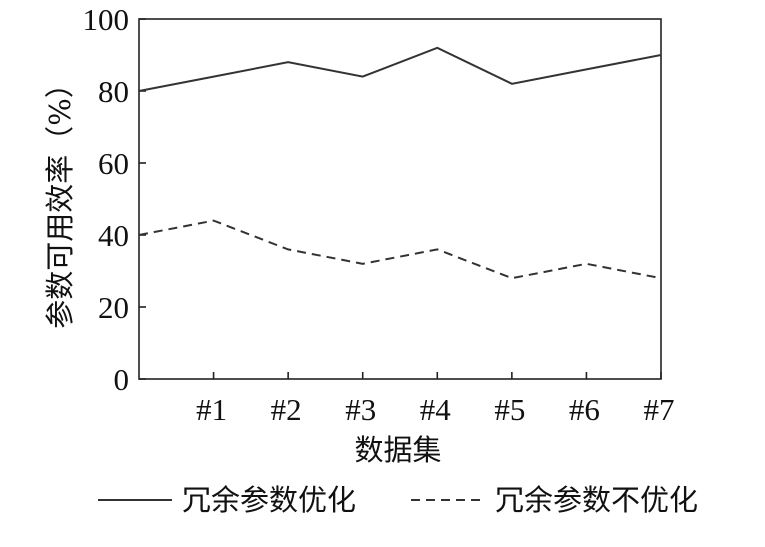 Image resolution: width=765 pixels, height=547 pixels. Describe the element at coordinates (397, 450) in the screenshot. I see `x-axis-title: 数据集` at that location.